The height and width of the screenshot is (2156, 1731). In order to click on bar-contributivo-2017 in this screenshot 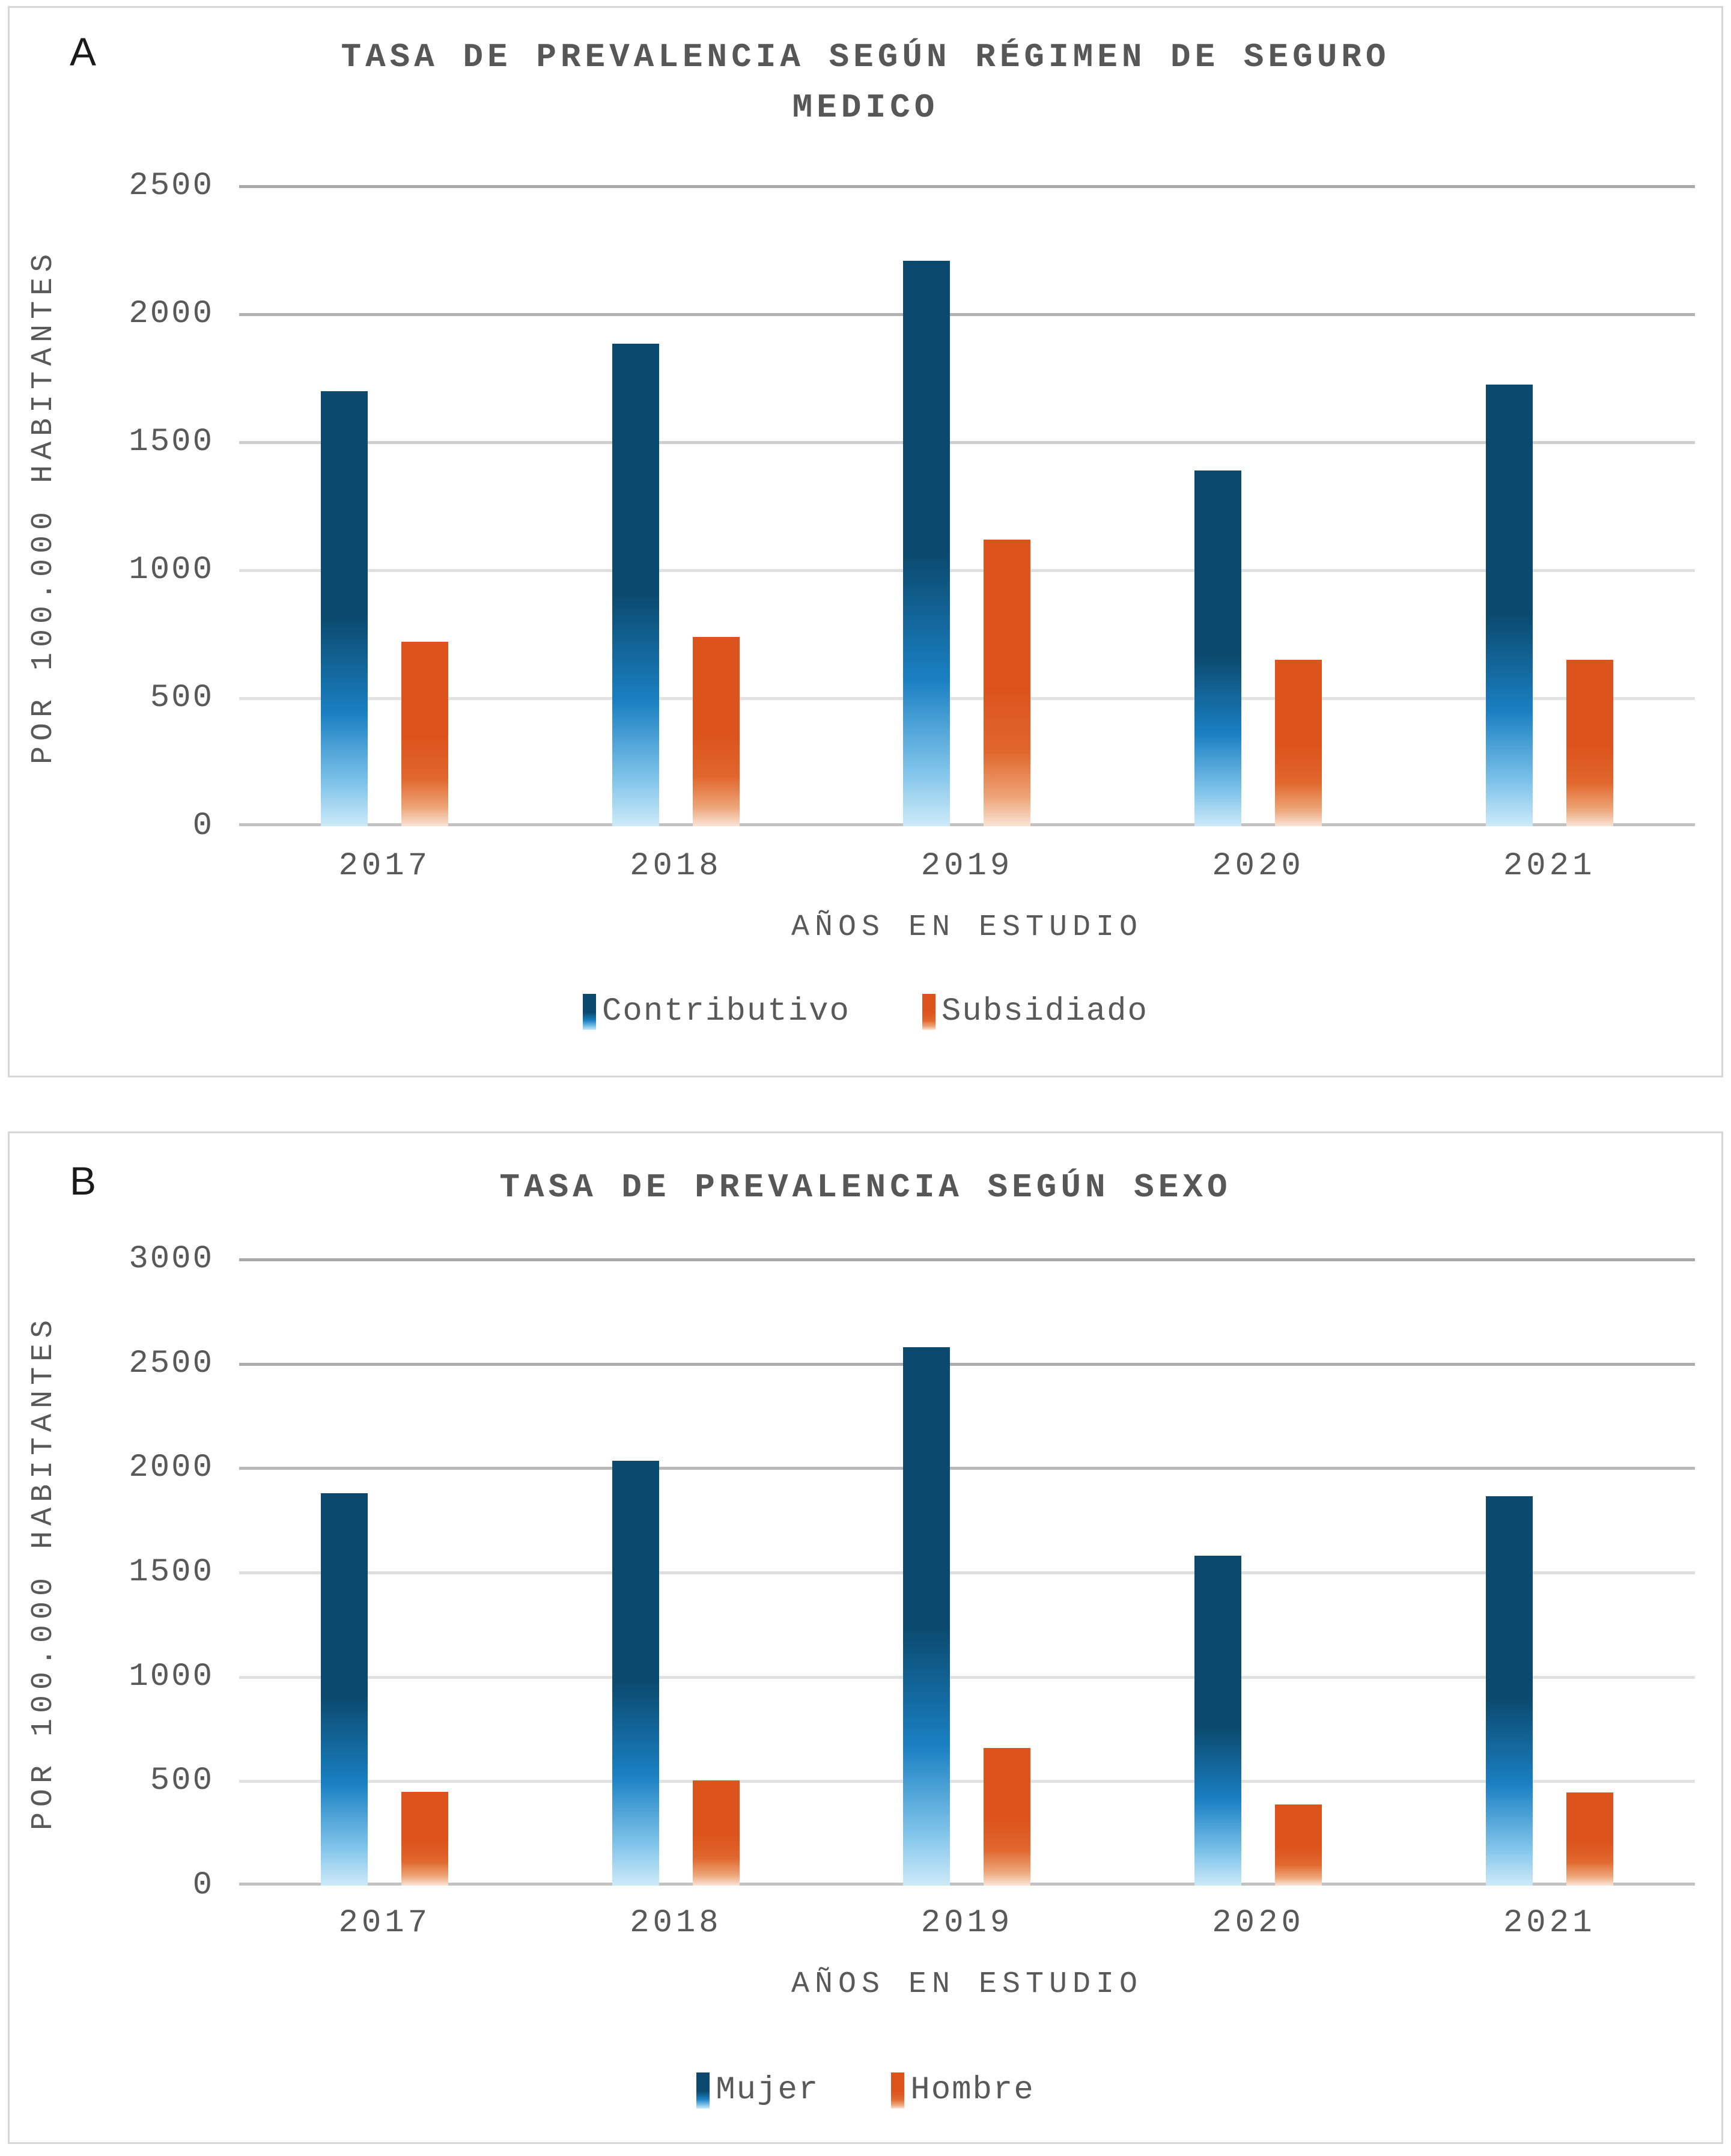, I will do `click(344, 608)`.